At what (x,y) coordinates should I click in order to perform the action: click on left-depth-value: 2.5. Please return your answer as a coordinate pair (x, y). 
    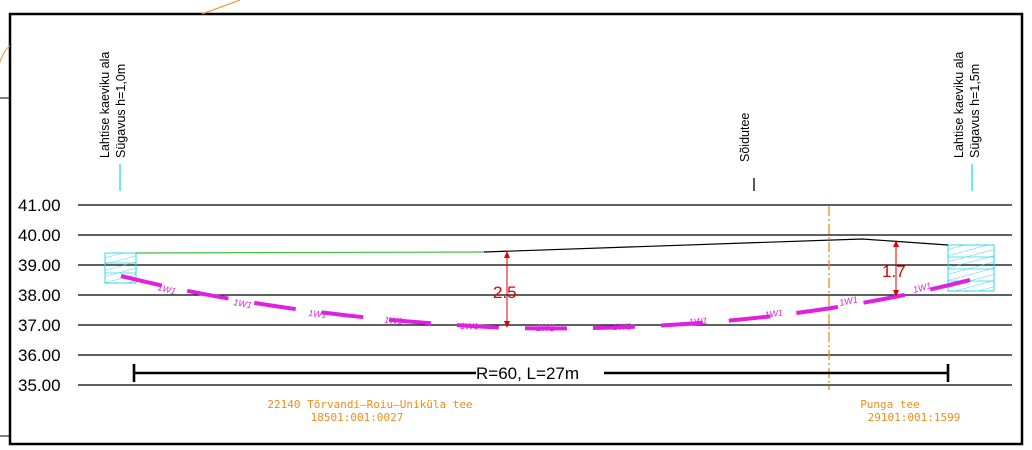
    Looking at the image, I should click on (505, 292).